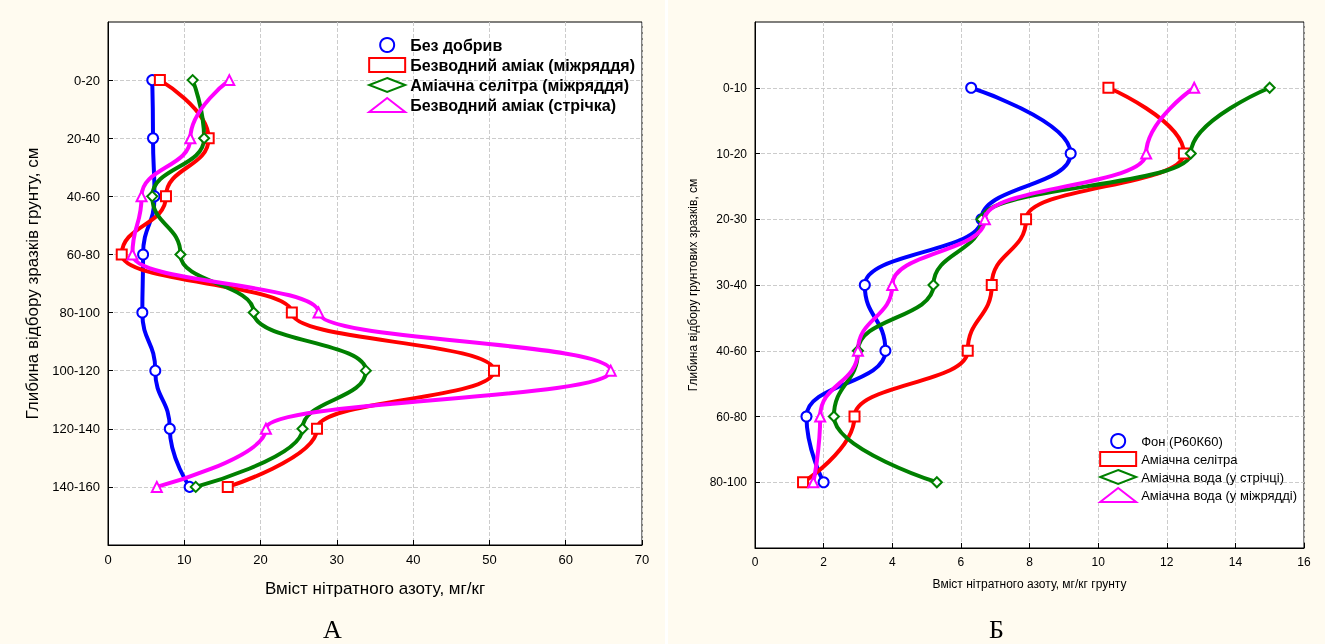  What do you see at coordinates (824, 562) in the screenshot?
I see `x-tick-label: 2` at bounding box center [824, 562].